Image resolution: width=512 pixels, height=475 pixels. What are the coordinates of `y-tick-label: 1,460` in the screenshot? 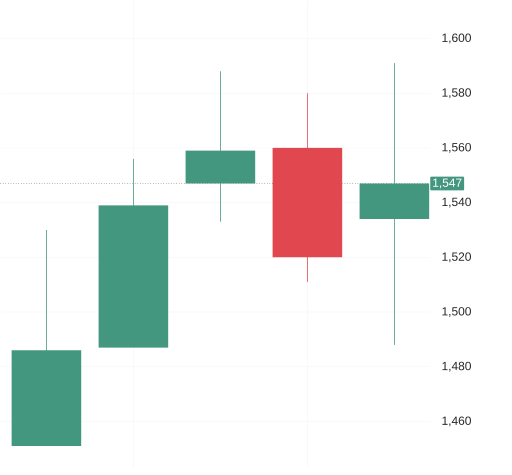 It's located at (456, 421).